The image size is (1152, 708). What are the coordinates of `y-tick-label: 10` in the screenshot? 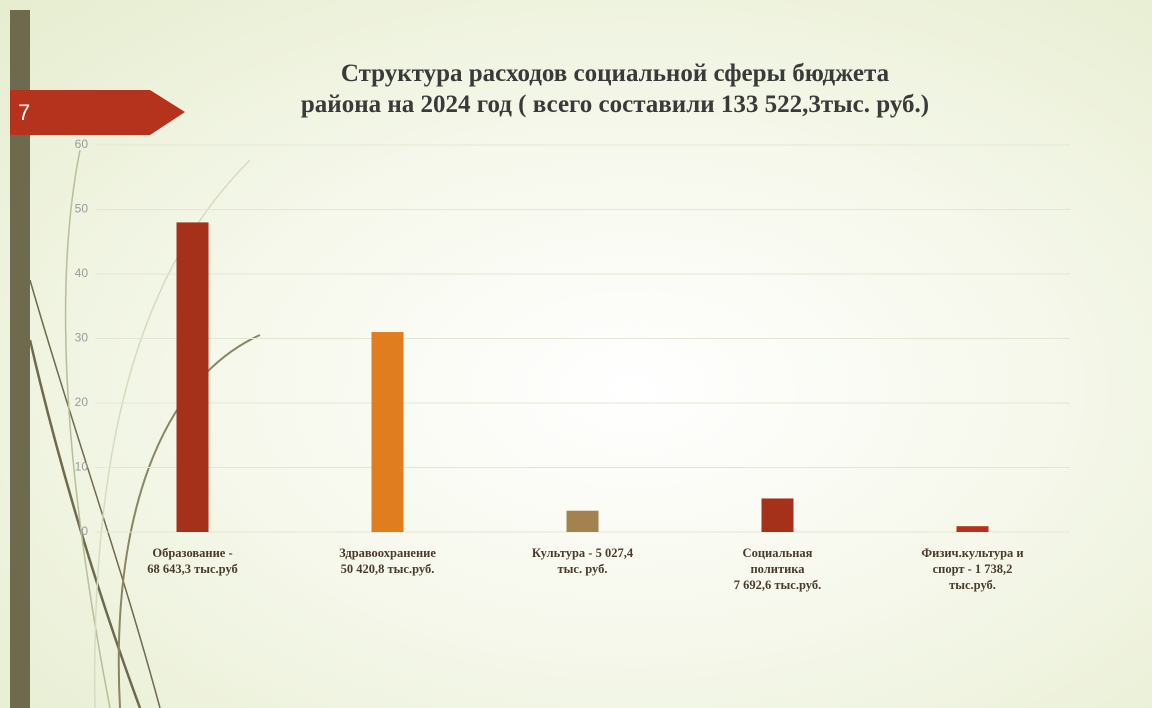 It's located at (82, 467).